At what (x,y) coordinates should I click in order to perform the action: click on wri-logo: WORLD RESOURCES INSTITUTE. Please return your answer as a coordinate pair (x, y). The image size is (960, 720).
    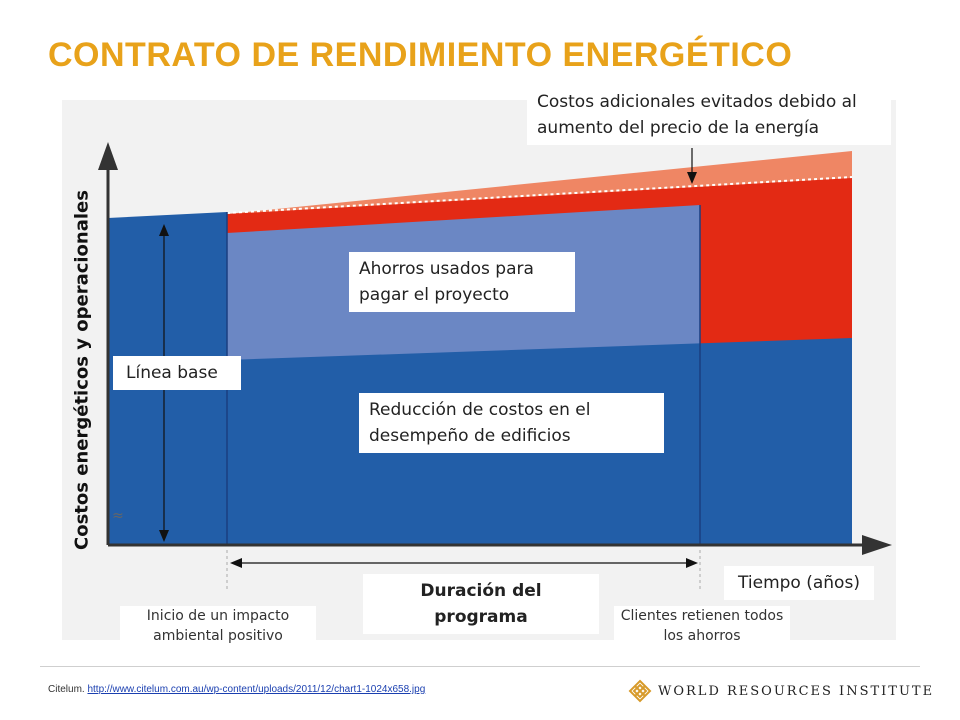
    Looking at the image, I should click on (781, 691).